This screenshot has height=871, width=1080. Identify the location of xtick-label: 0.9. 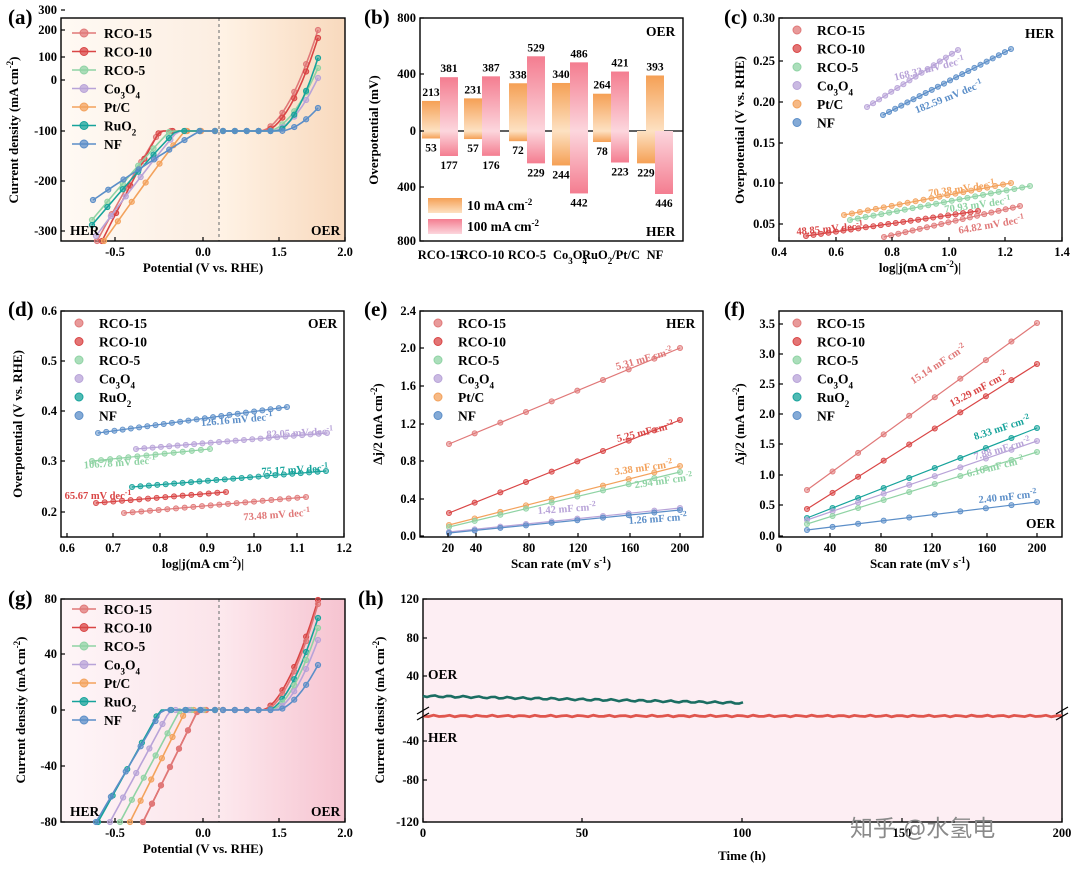
(207, 548).